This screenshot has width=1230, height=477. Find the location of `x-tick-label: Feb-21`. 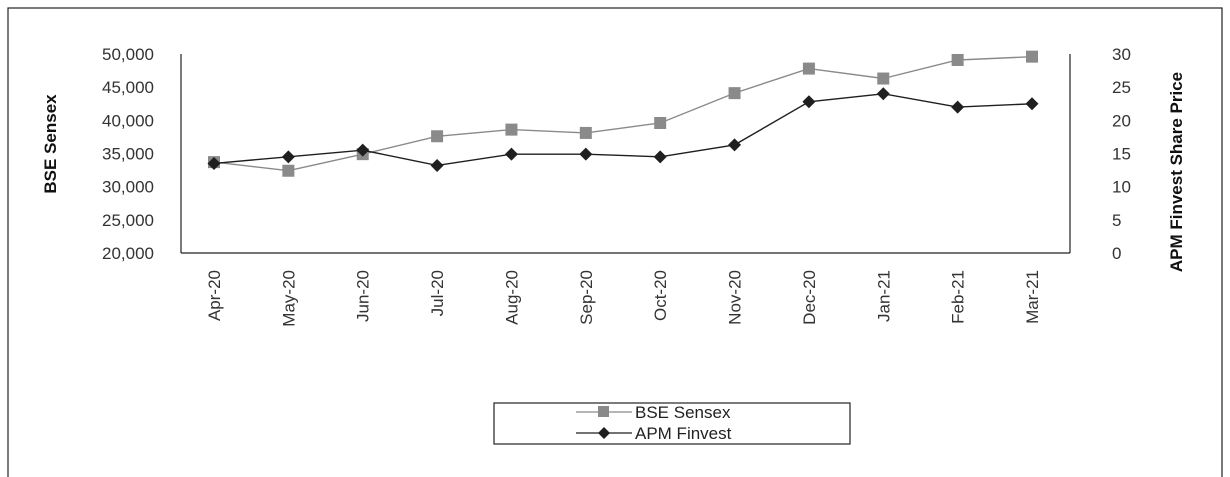

x-tick-label: Feb-21 is located at coordinates (958, 297).